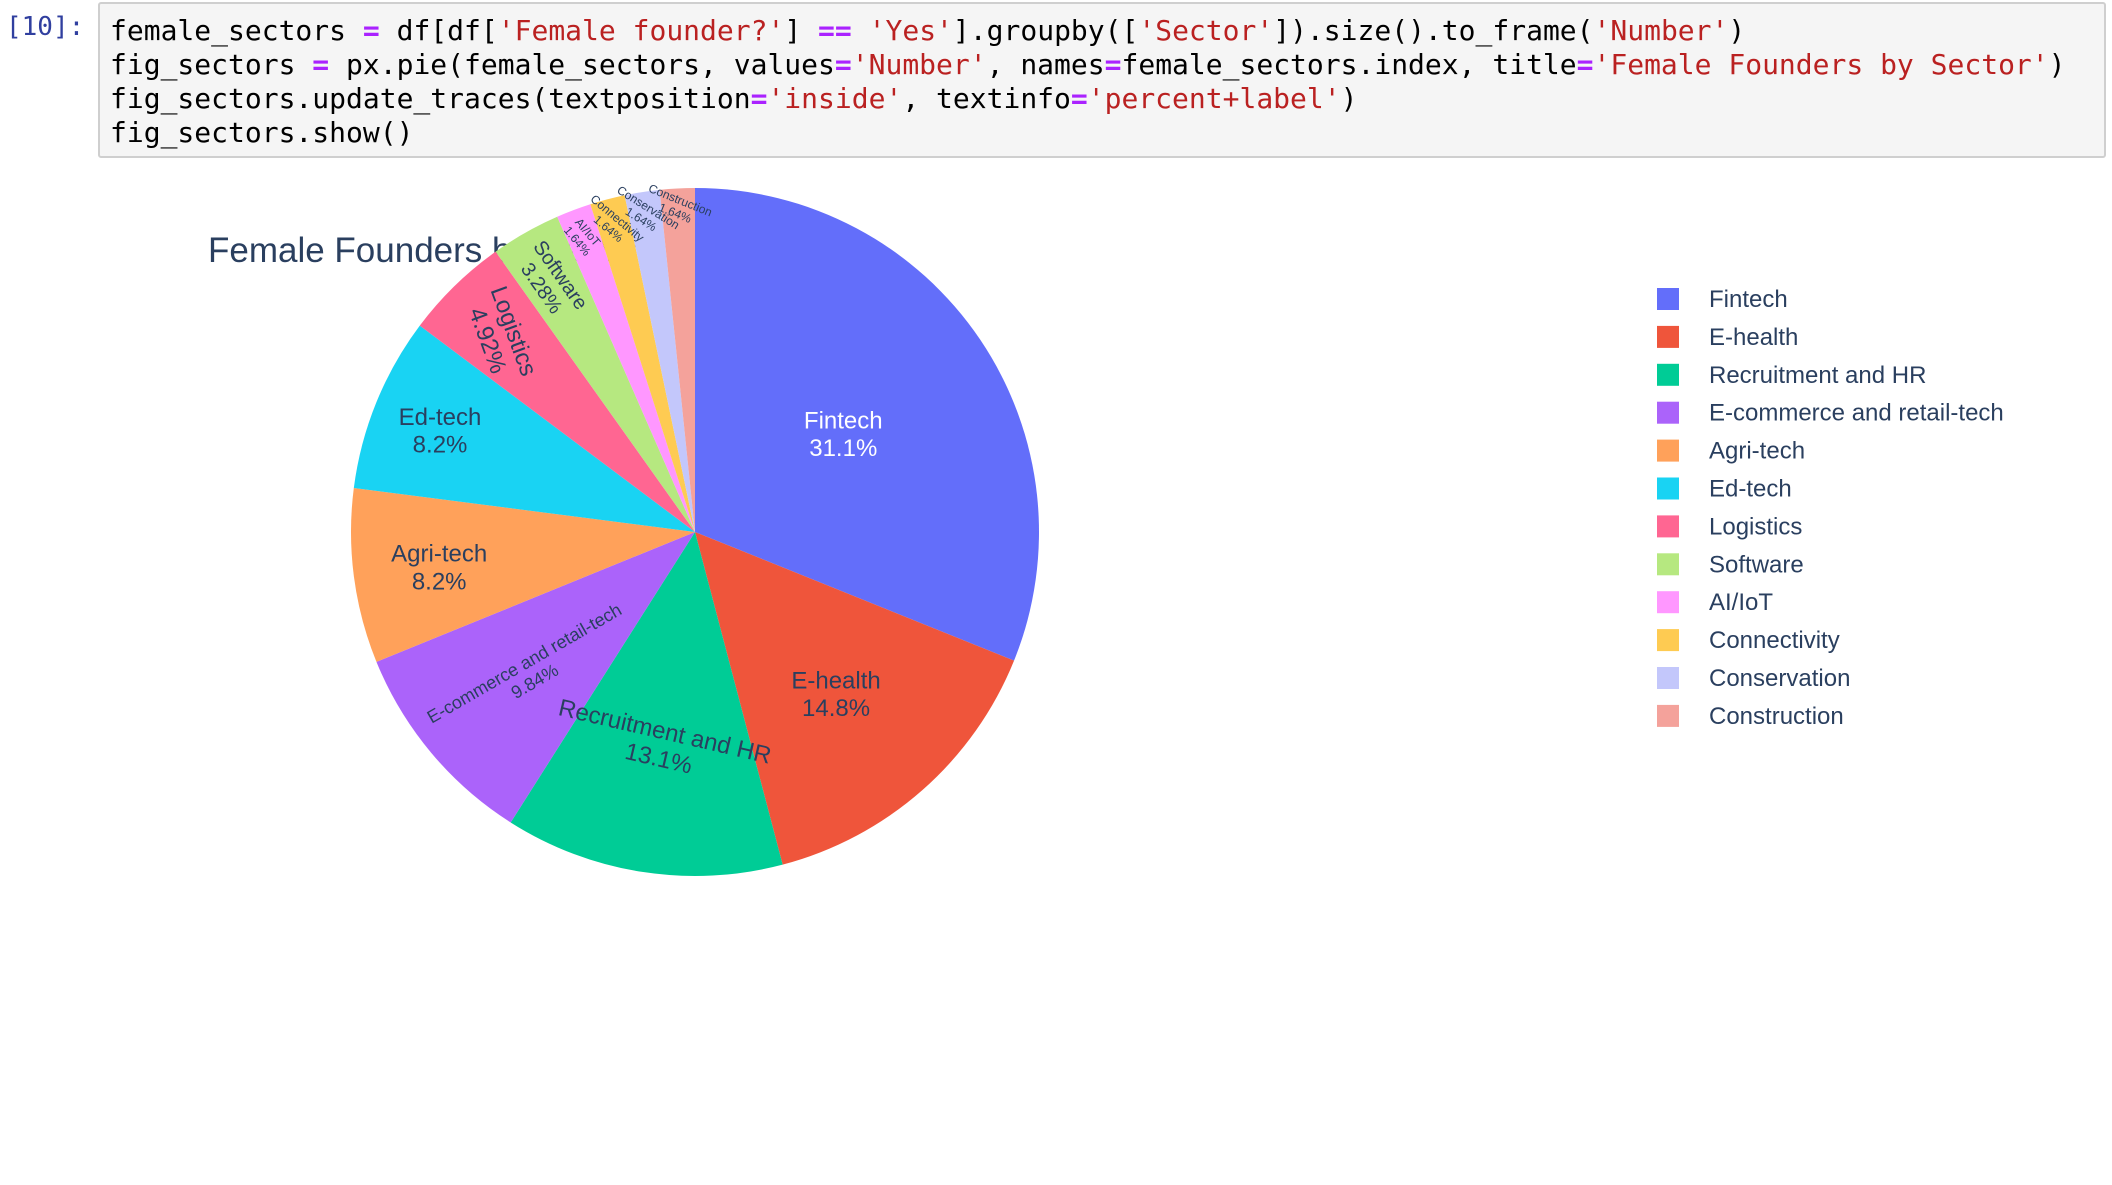 The image size is (2112, 1185). Describe the element at coordinates (1821, 64) in the screenshot. I see `code-string-token: 'Female Founders by Sector'` at that location.